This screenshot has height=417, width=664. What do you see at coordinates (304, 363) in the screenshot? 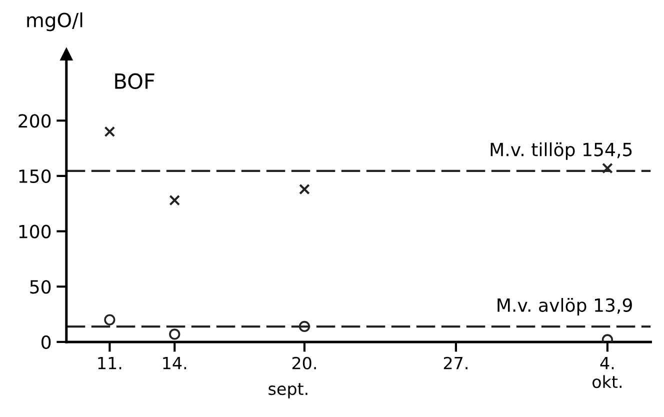
I see `x-tick-label: 20.` at bounding box center [304, 363].